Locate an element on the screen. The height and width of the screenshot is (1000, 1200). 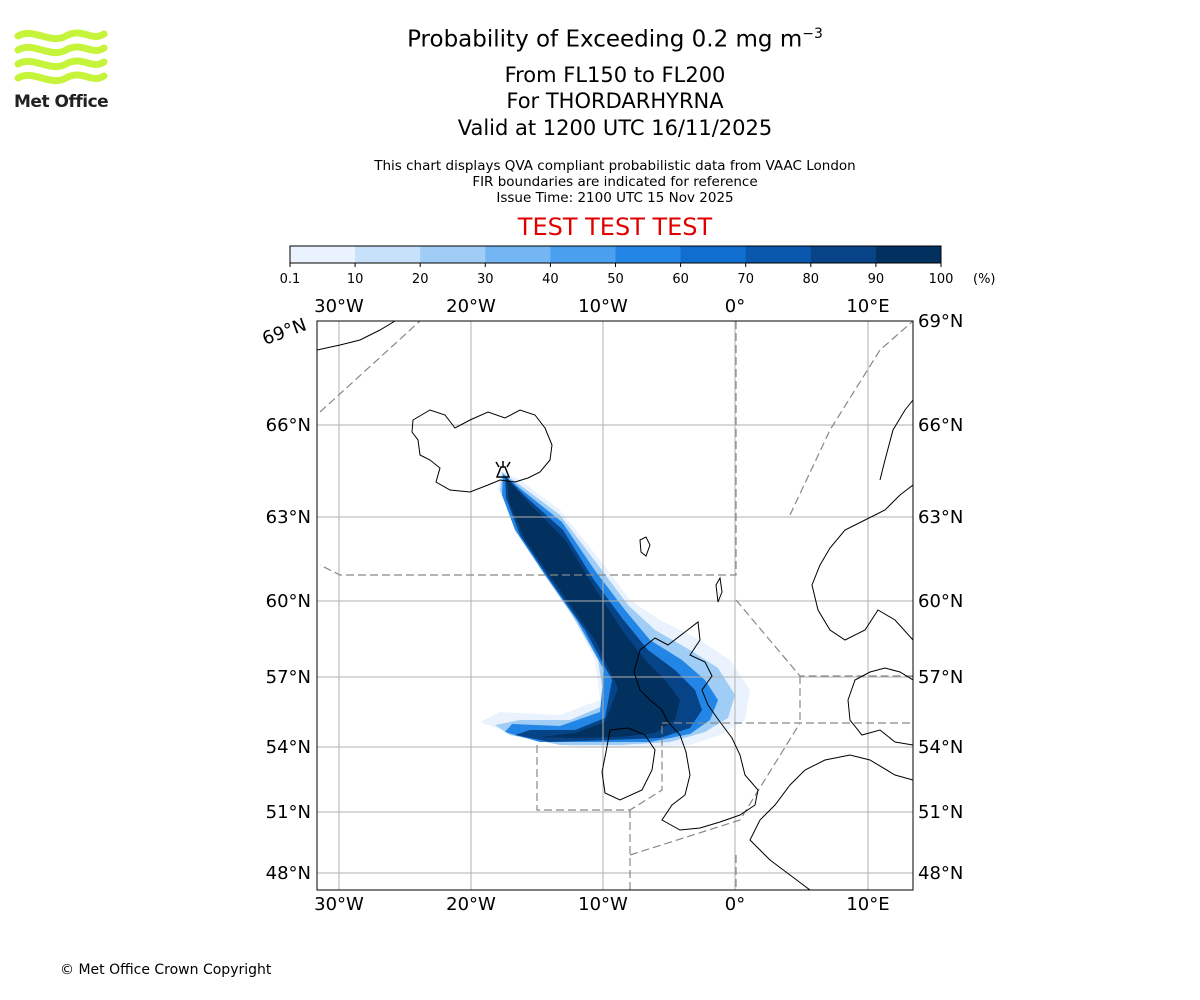
chart-title: Probability of Exceeding 0.2 mg m−3 is located at coordinates (615, 39).